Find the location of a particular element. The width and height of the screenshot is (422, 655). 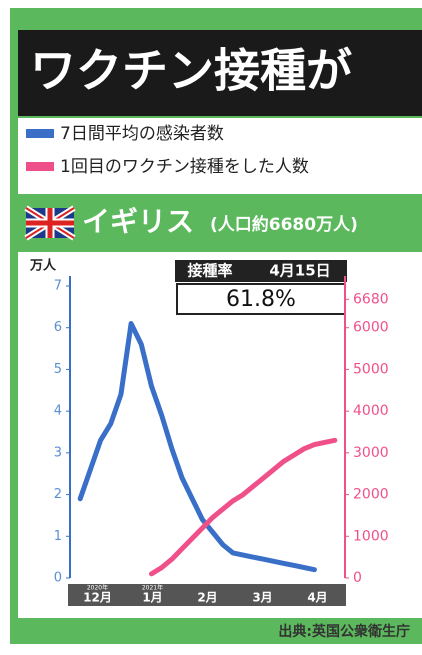

rate-date: 4月15日 is located at coordinates (299, 271).